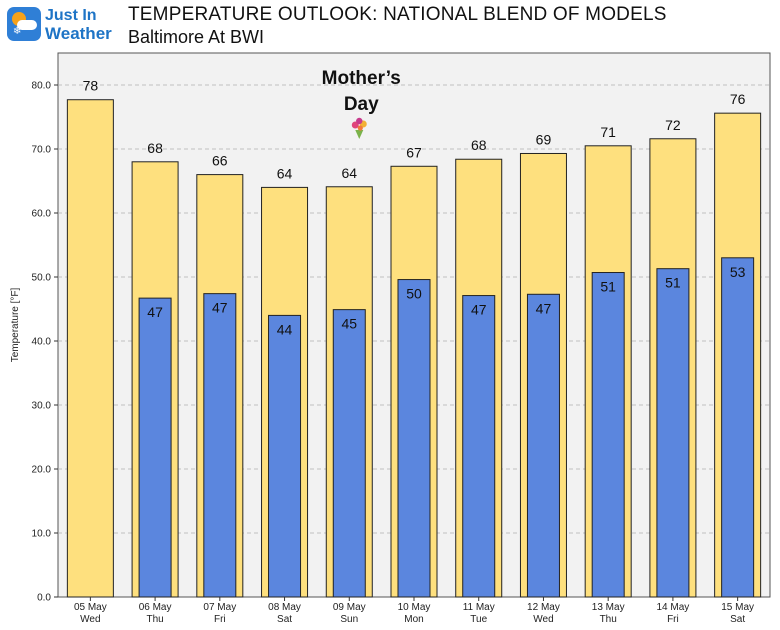 This screenshot has height=630, width=780. Describe the element at coordinates (543, 607) in the screenshot. I see `x-tick-label-date: 12 May` at that location.